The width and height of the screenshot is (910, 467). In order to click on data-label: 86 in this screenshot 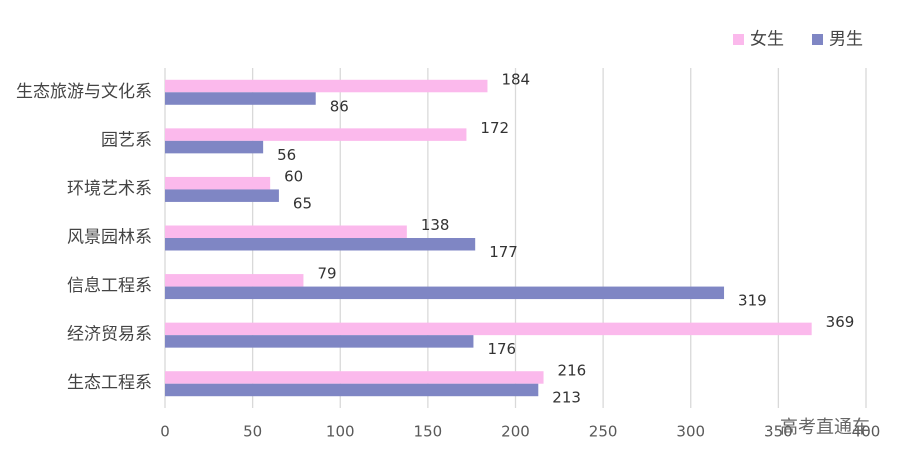, I will do `click(339, 106)`.